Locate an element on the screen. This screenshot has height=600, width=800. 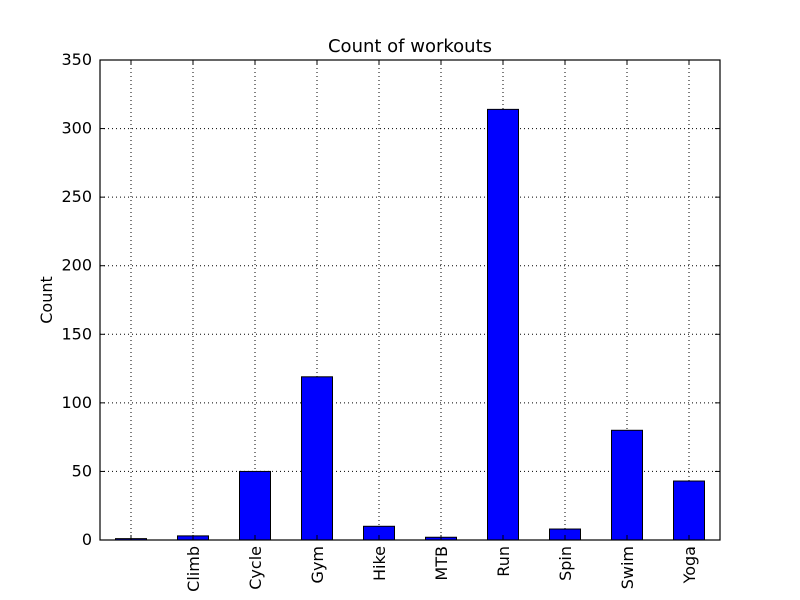
bar-gym is located at coordinates (317, 458).